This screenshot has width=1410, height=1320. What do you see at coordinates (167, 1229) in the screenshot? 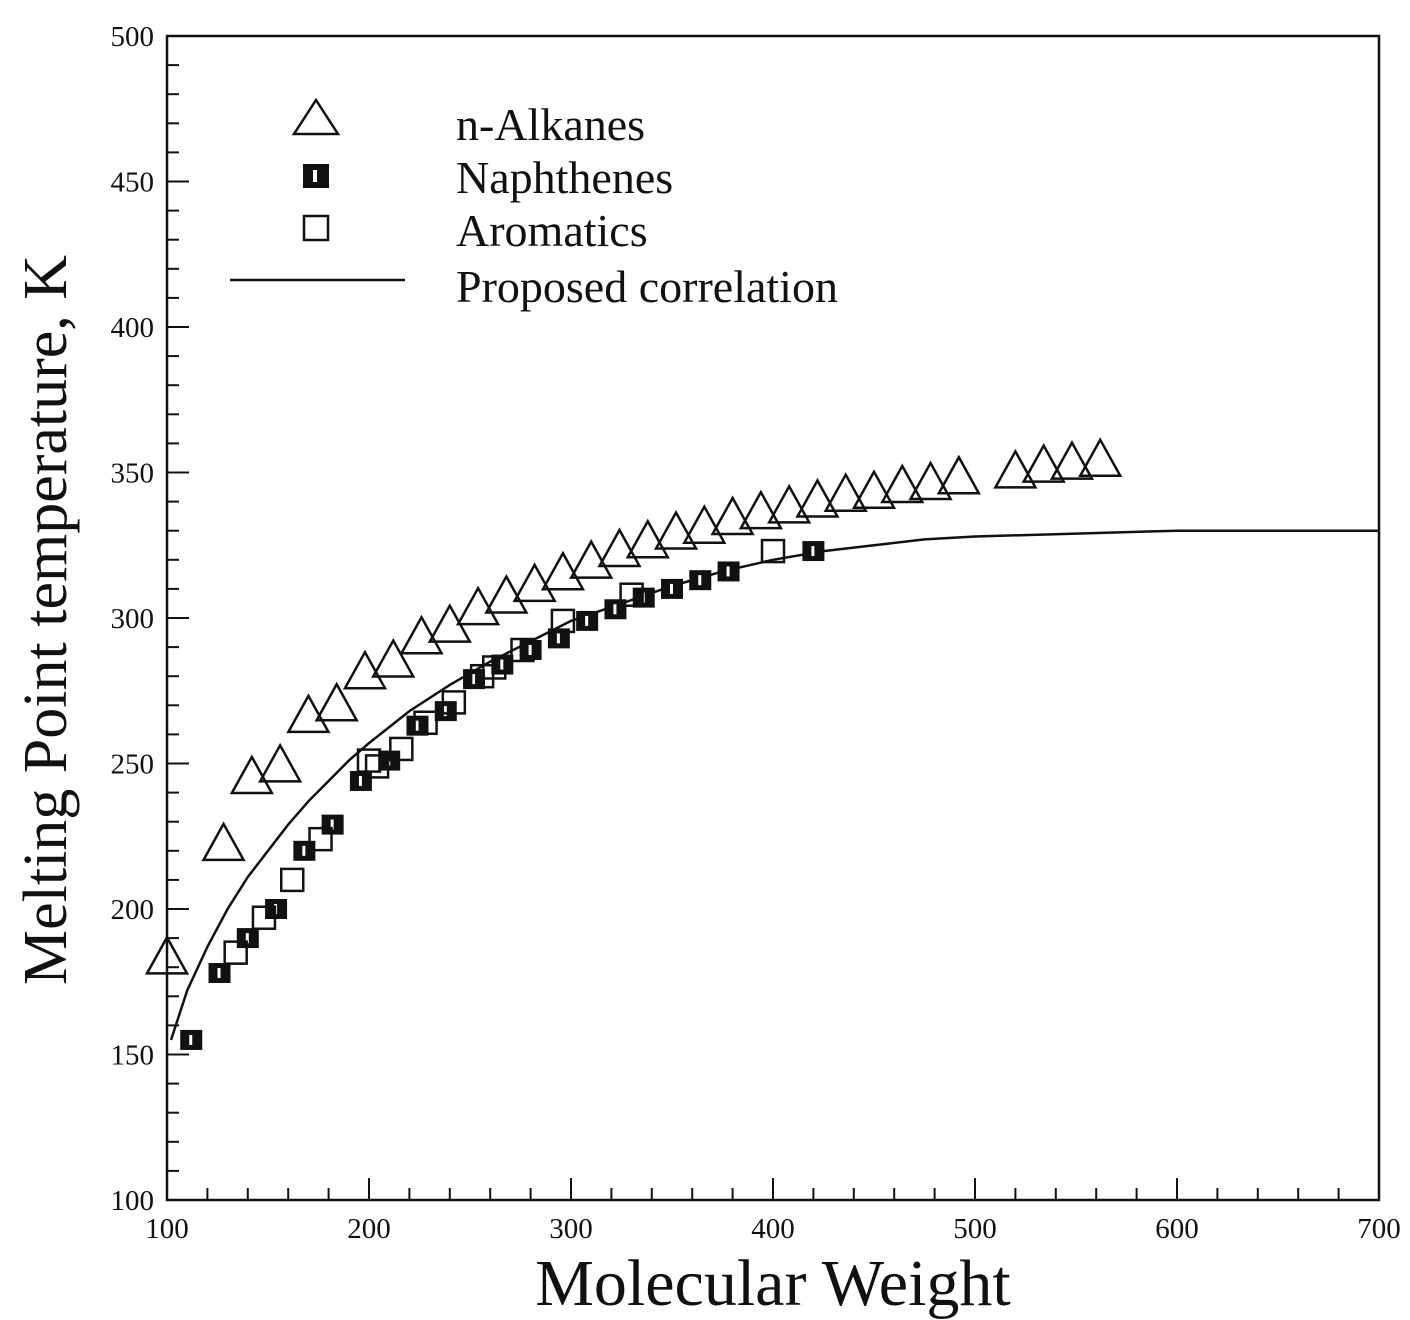
I see `x-tick-label: 100` at bounding box center [167, 1229].